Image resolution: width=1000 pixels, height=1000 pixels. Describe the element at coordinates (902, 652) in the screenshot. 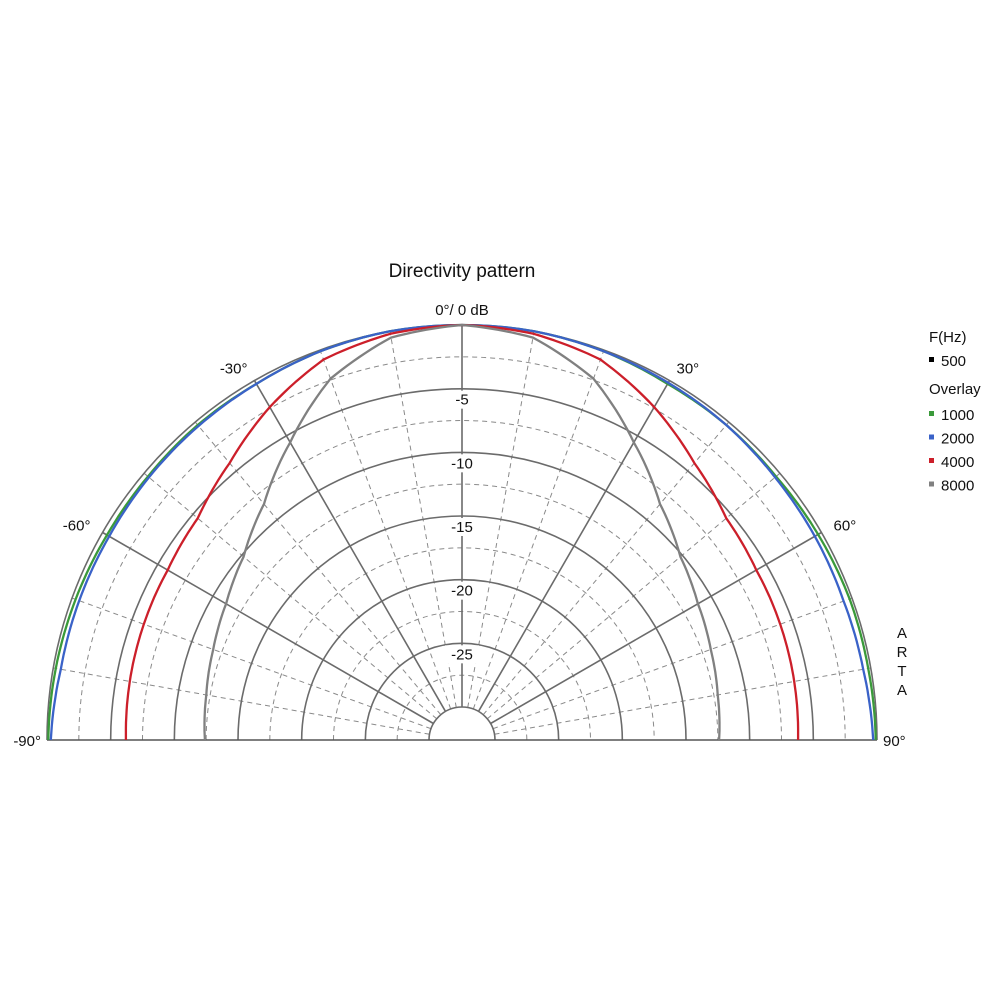

I see `arta-letter: R` at that location.